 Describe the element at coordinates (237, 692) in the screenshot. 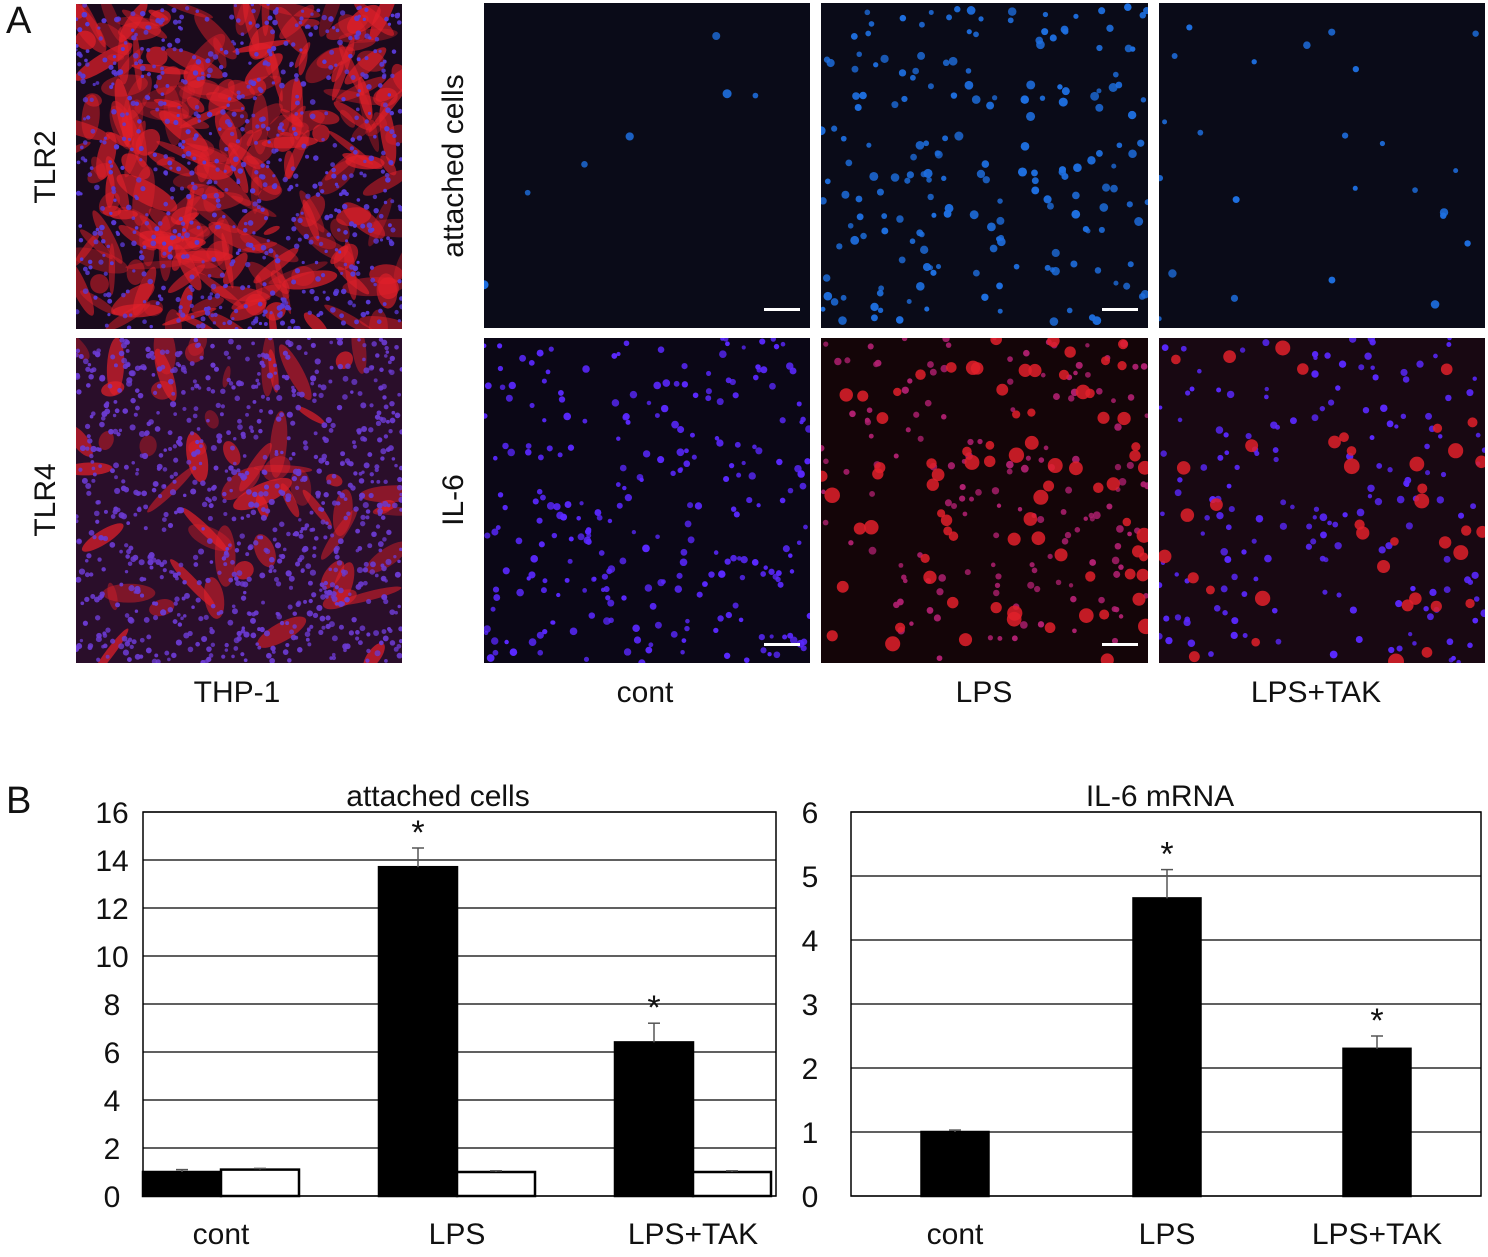

I see `col-label-thp1: THP-1` at that location.